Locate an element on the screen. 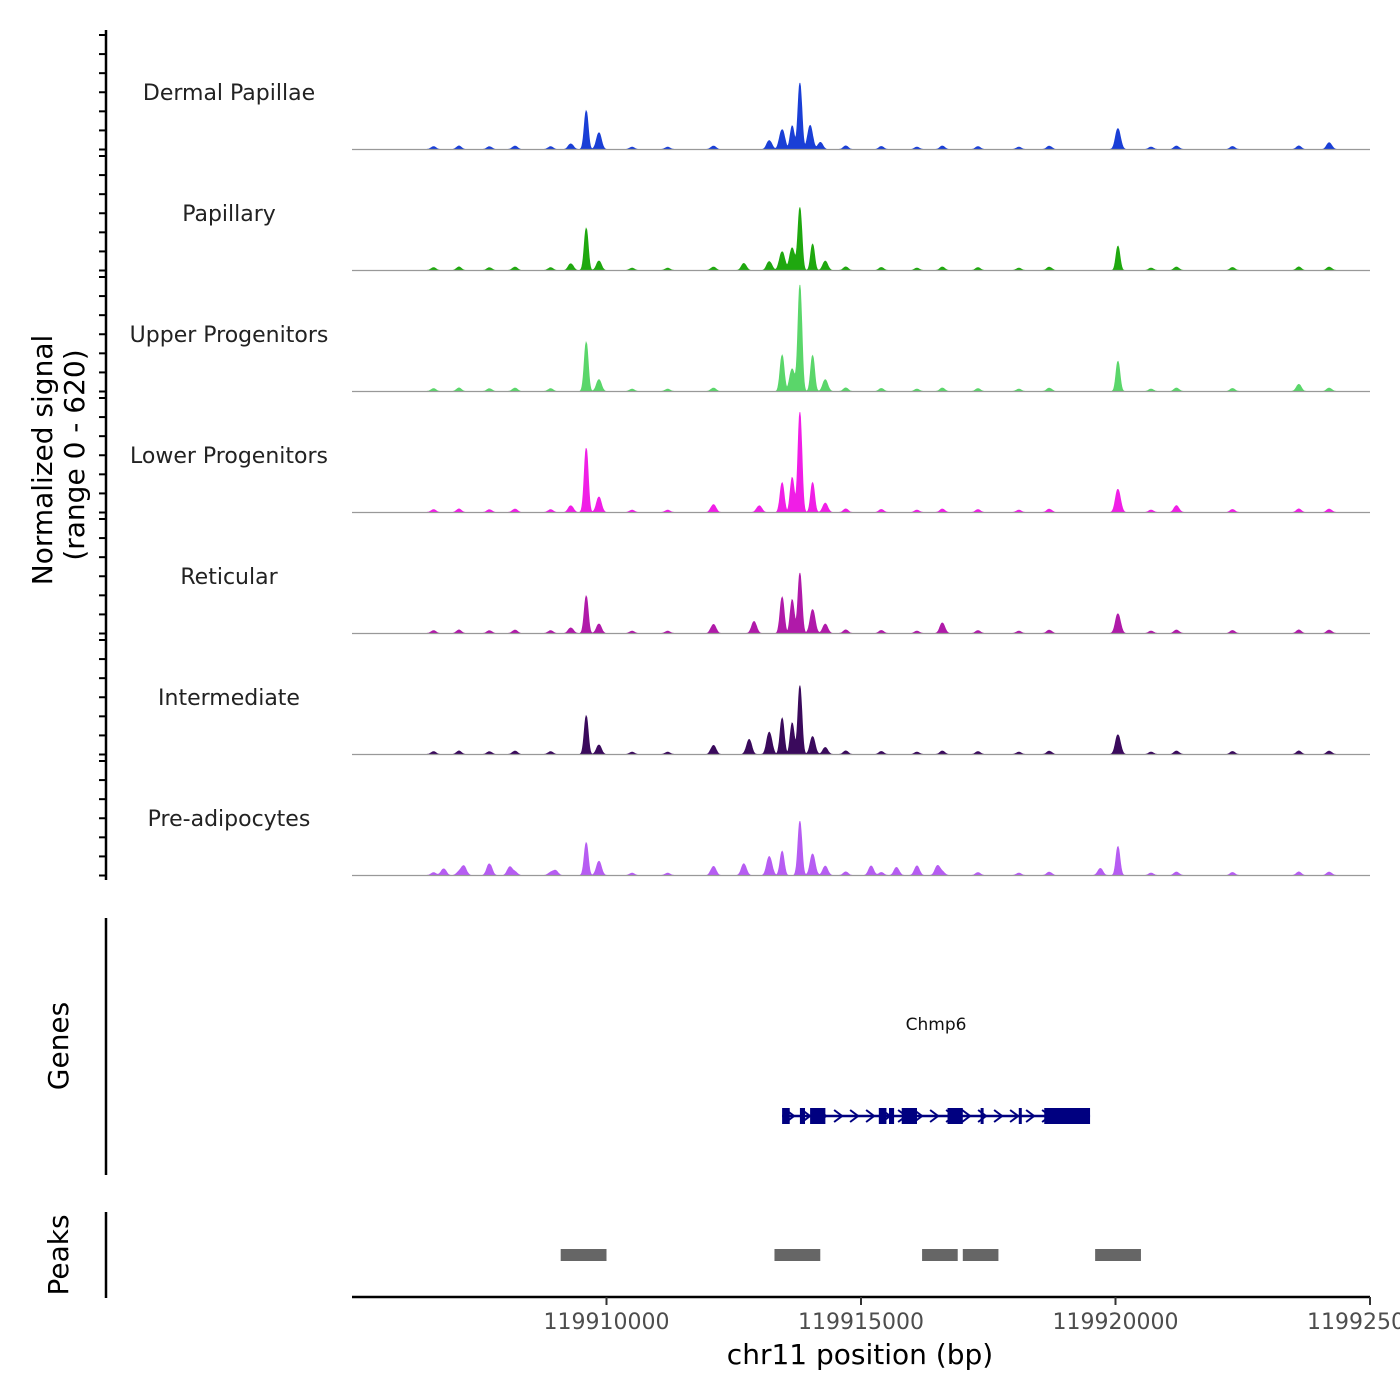  x-tick-label: 119910000 is located at coordinates (607, 1322).